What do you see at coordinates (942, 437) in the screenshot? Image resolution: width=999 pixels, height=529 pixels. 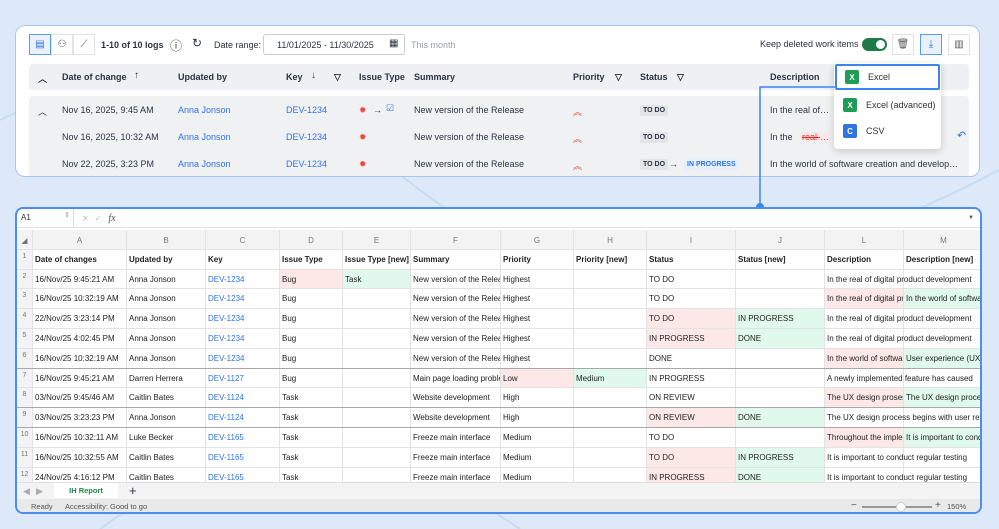 I see `cell: It is important to conduct` at bounding box center [942, 437].